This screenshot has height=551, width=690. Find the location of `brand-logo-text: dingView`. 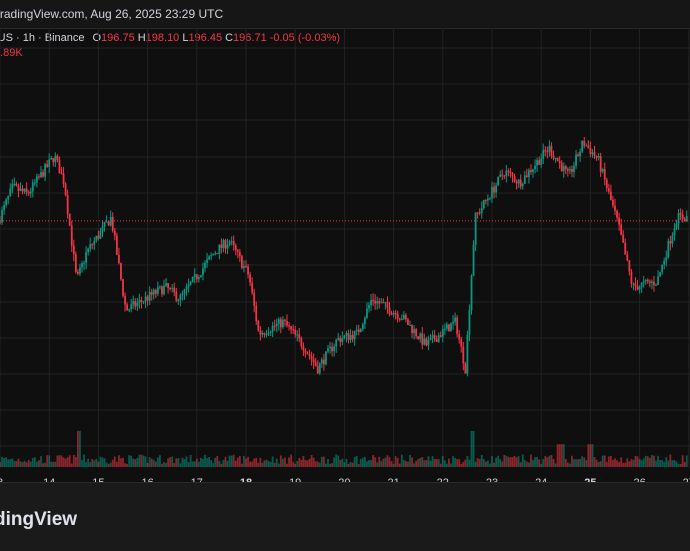

brand-logo-text: dingView is located at coordinates (39, 519).